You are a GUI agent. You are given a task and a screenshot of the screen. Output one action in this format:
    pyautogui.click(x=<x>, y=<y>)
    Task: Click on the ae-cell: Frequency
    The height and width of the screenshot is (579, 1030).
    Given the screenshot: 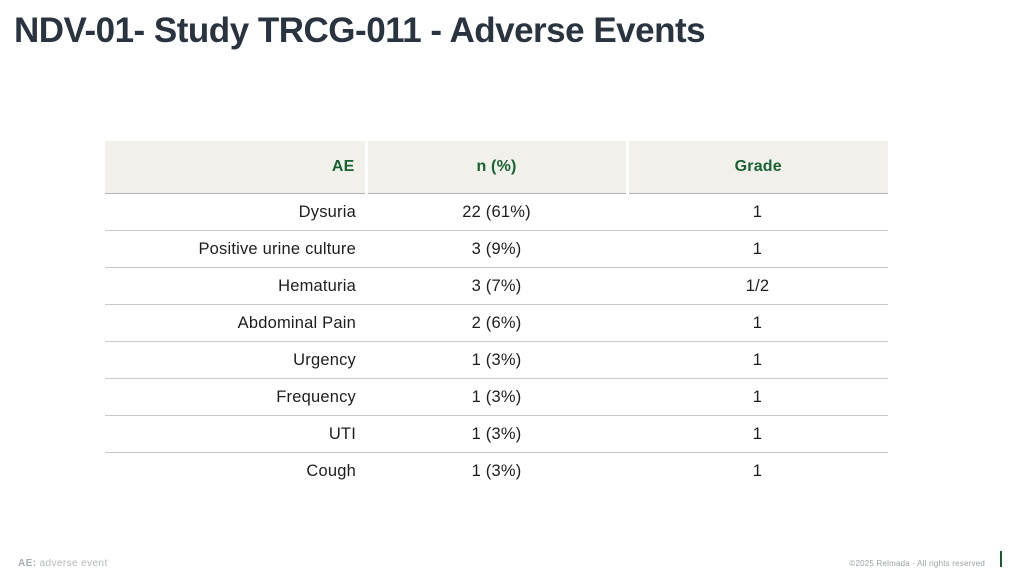 What is the action you would take?
    pyautogui.click(x=235, y=397)
    